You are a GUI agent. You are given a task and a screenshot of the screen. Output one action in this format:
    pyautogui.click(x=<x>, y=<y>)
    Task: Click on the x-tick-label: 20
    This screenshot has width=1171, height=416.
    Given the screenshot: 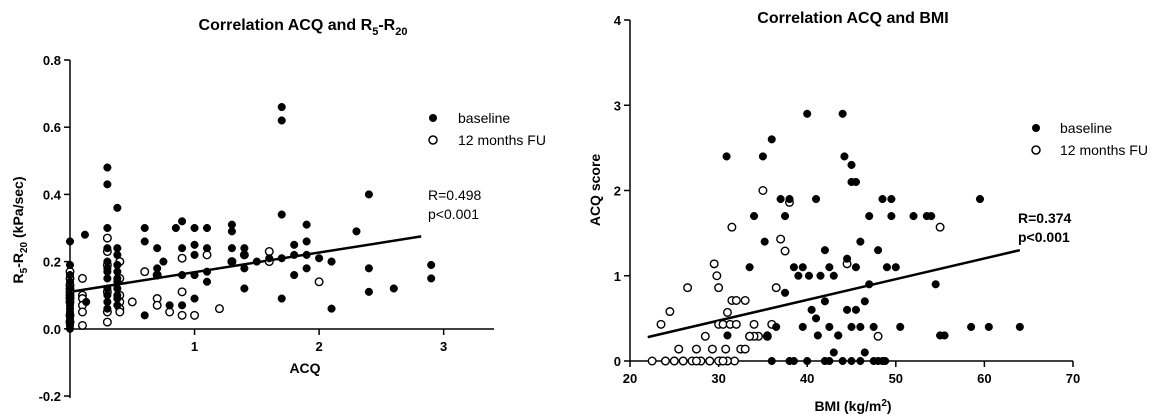 What is the action you would take?
    pyautogui.click(x=630, y=378)
    